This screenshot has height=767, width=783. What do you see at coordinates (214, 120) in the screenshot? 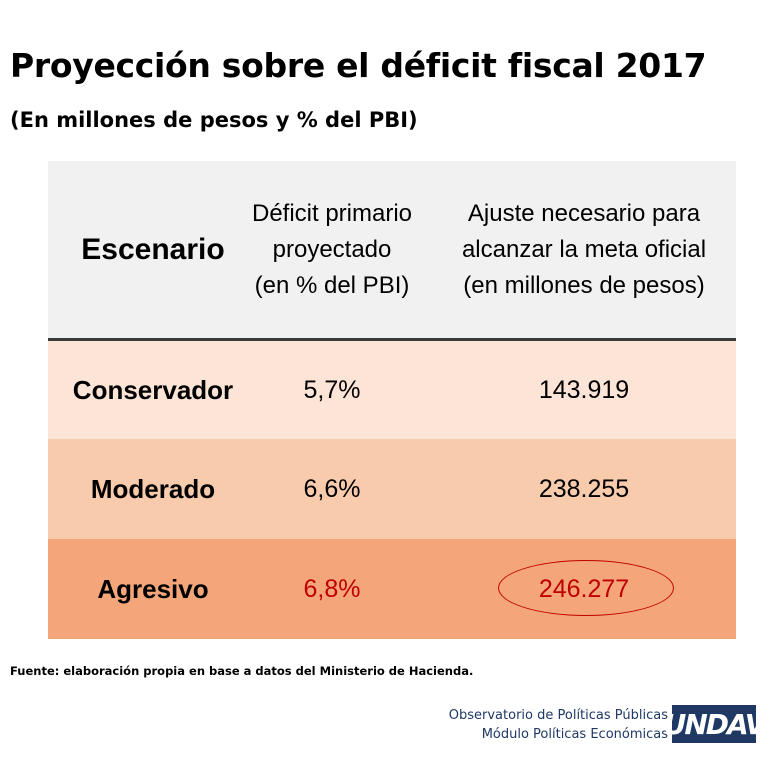
I see `chart-subtitle: (En millones de pesos y % del PBI)` at bounding box center [214, 120].